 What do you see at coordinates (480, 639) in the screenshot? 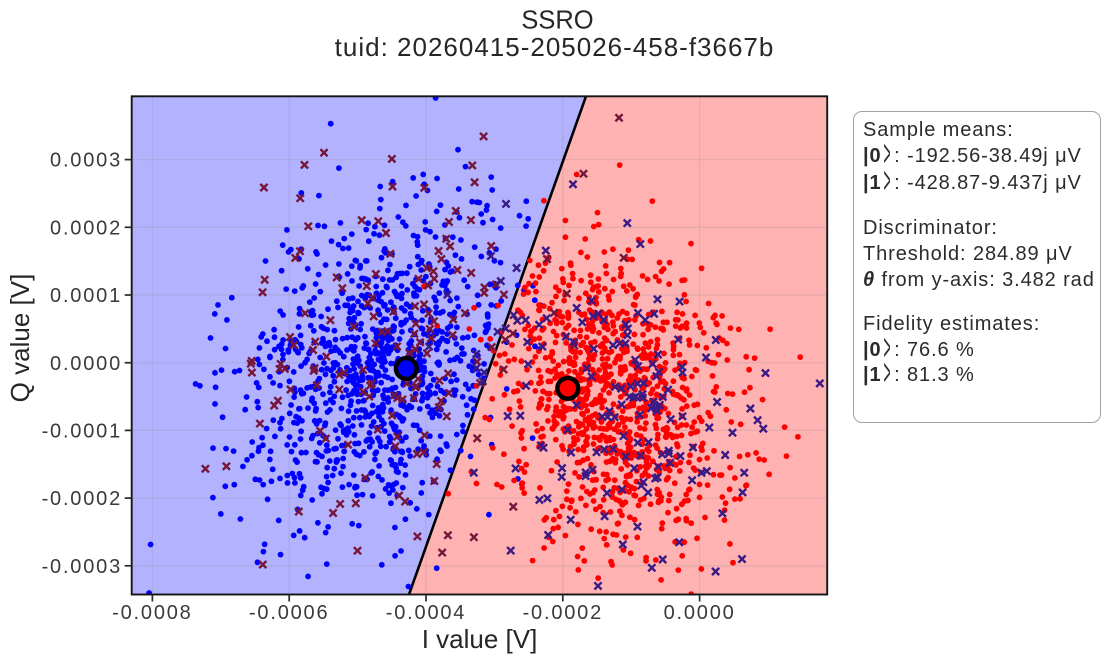
I see `svg-text: I value [V]` at bounding box center [480, 639].